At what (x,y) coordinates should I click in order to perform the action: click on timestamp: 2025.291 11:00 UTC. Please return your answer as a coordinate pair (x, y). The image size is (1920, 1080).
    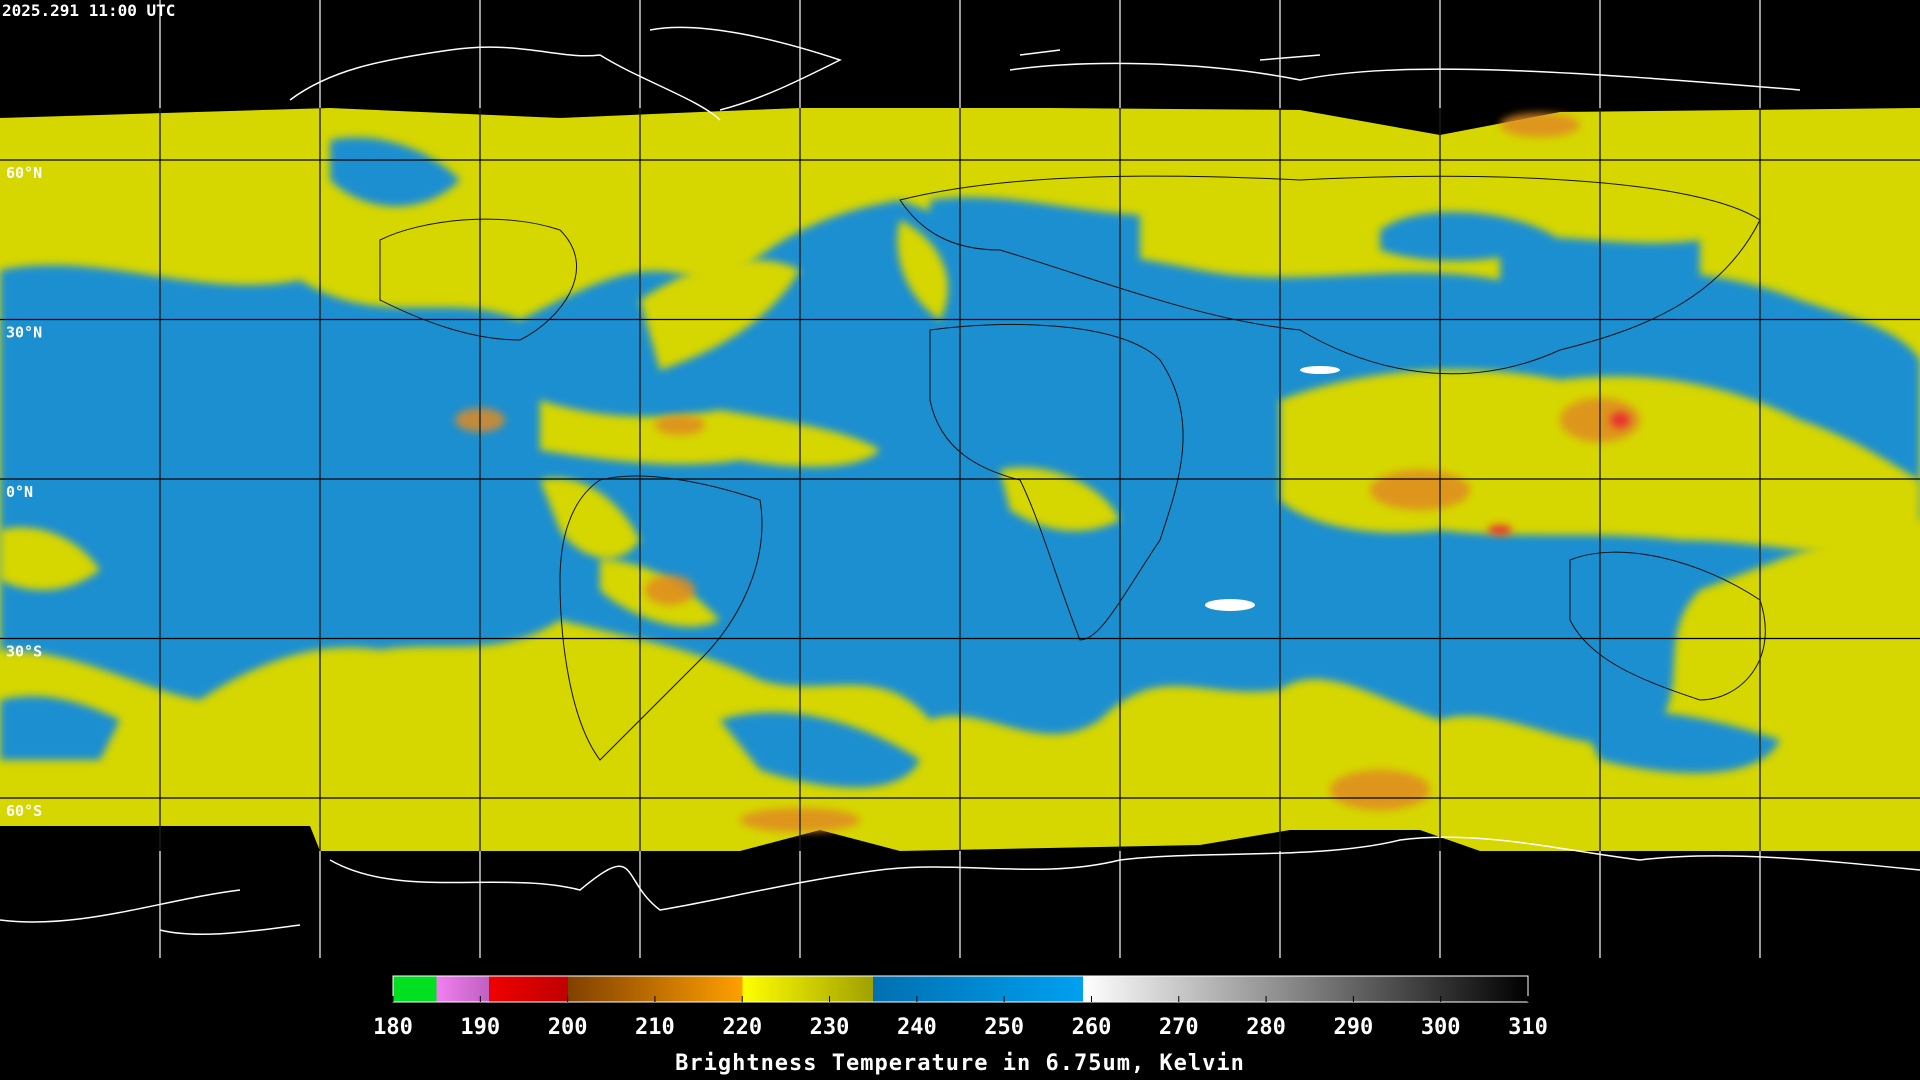
    Looking at the image, I should click on (88, 10).